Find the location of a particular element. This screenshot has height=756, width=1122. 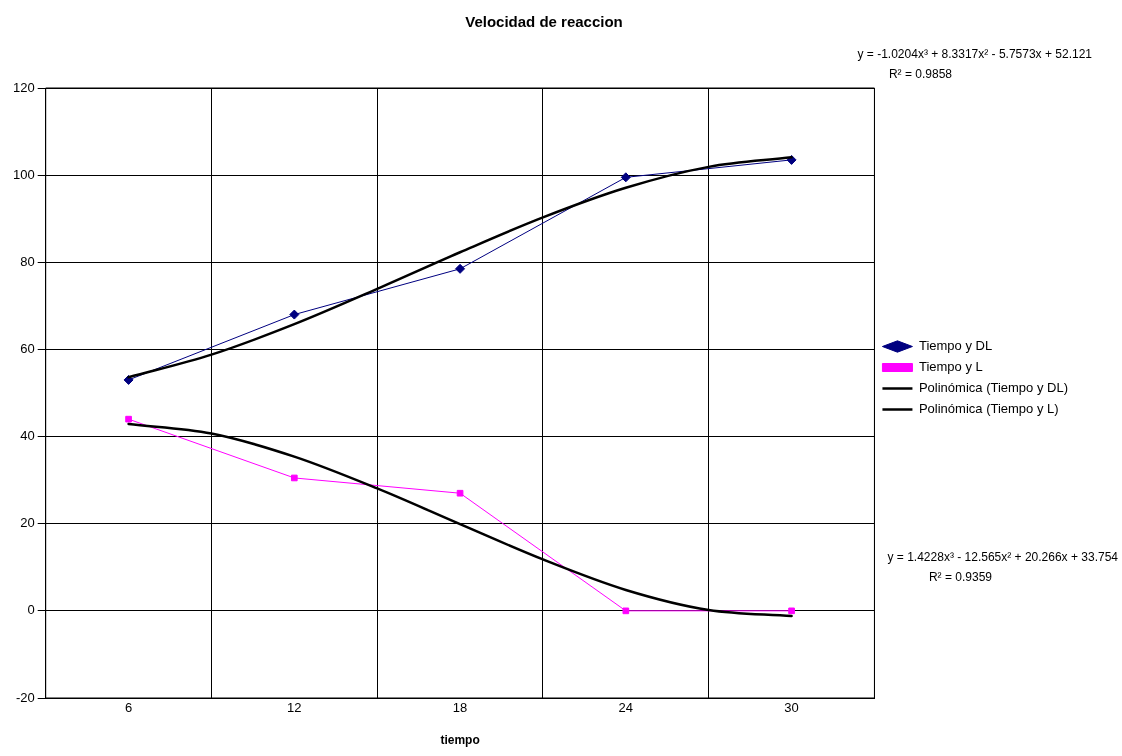

x-tick-label: 6 is located at coordinates (128, 708).